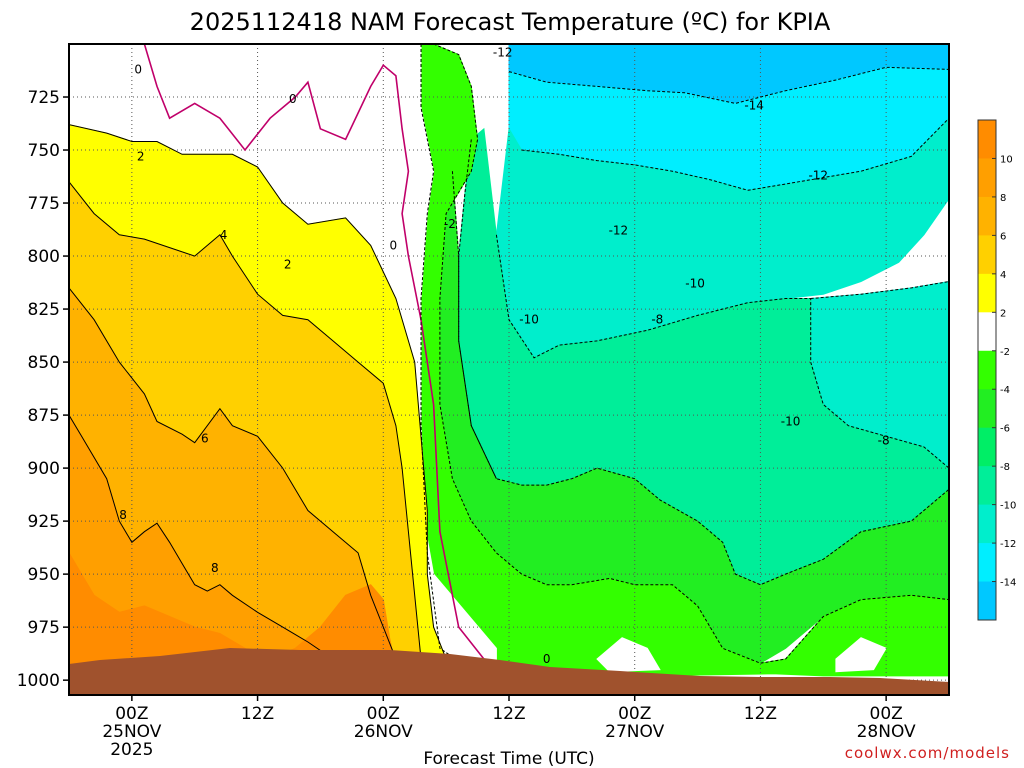 The width and height of the screenshot is (1024, 768). Describe the element at coordinates (44, 151) in the screenshot. I see `y-tick-label: 750` at that location.